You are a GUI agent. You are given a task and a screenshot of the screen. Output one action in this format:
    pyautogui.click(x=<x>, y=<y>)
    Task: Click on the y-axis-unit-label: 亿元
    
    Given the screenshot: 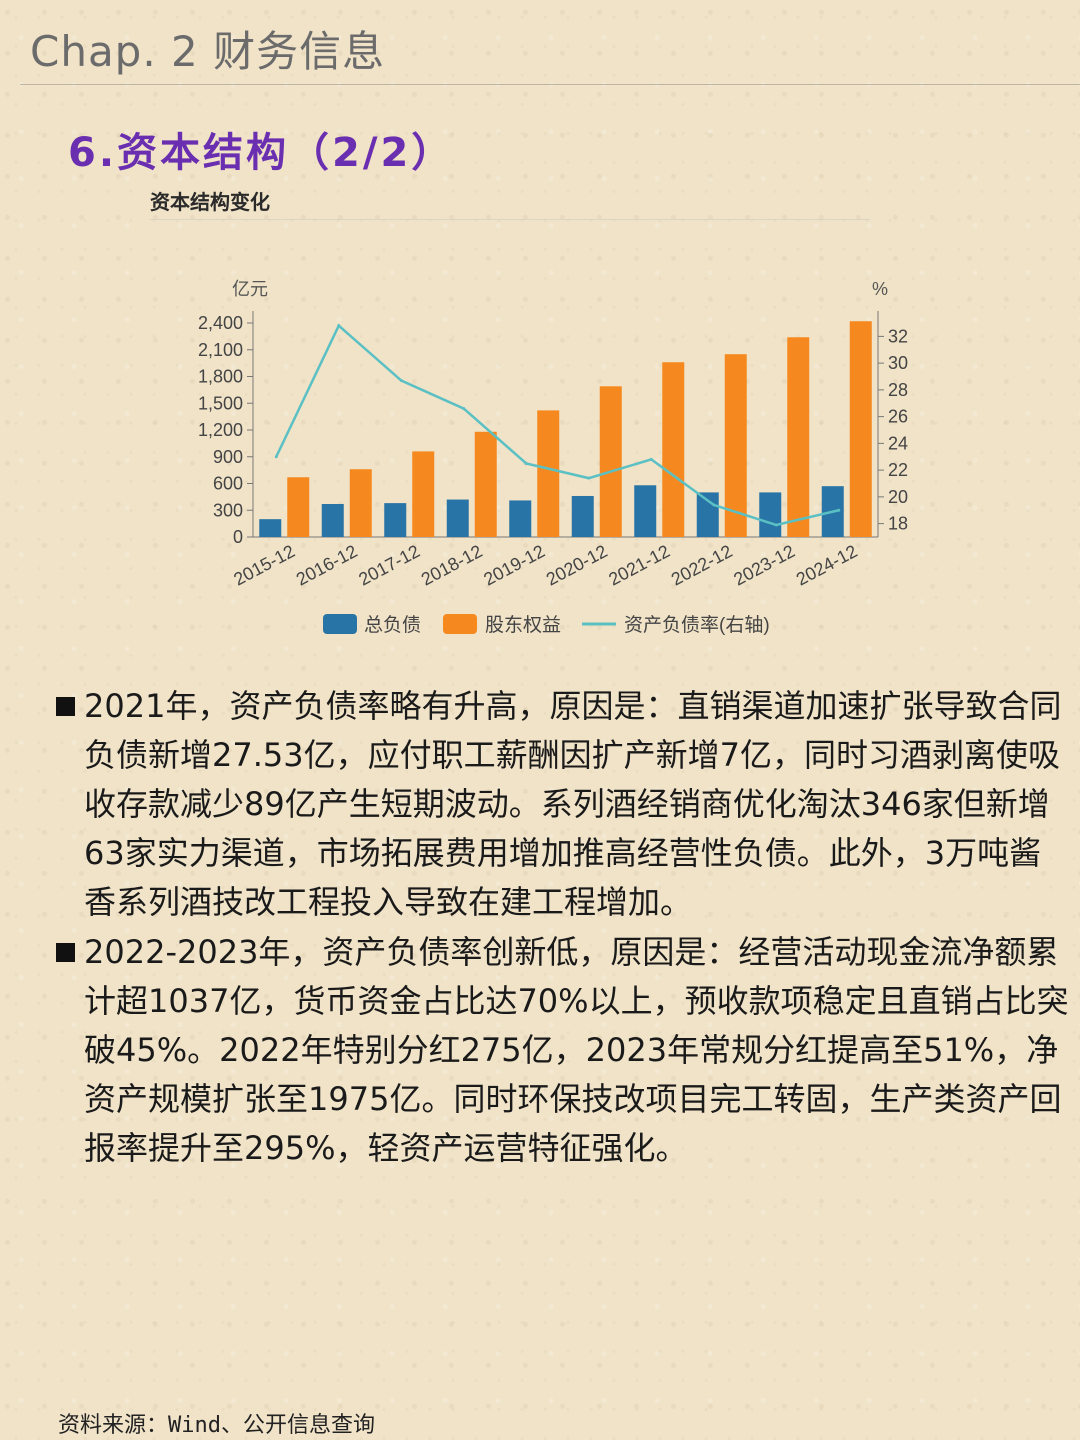 What is the action you would take?
    pyautogui.click(x=250, y=289)
    